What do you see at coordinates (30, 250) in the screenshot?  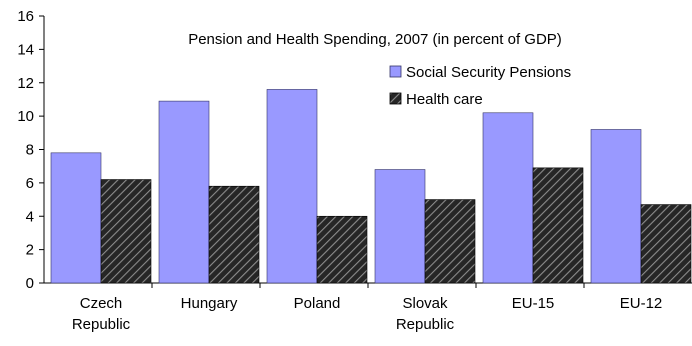 I see `y-tick-label: 2` at bounding box center [30, 250].